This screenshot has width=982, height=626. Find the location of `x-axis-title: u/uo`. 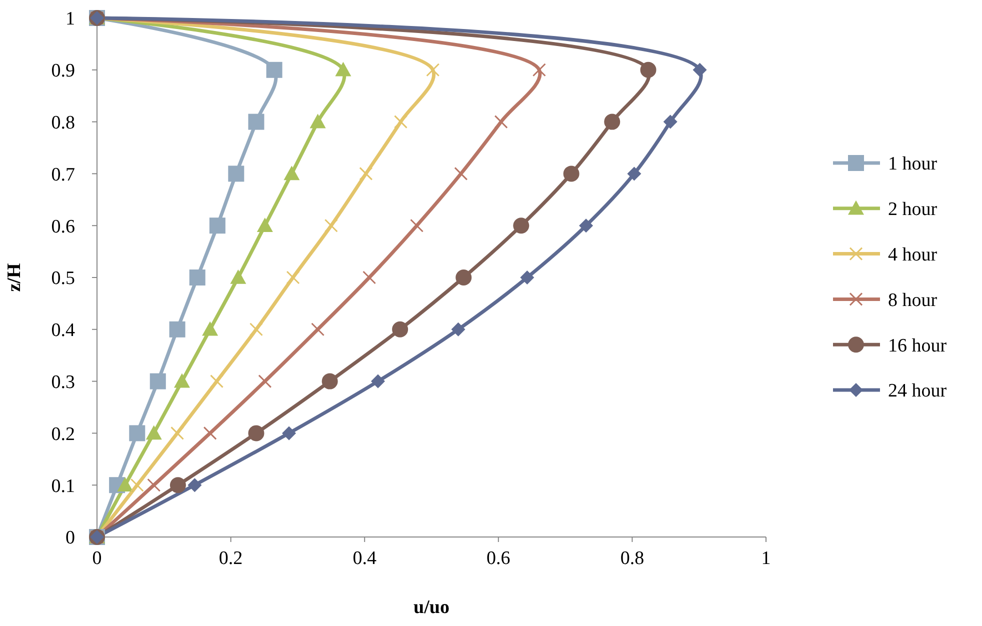

x-axis-title: u/uo is located at coordinates (432, 607).